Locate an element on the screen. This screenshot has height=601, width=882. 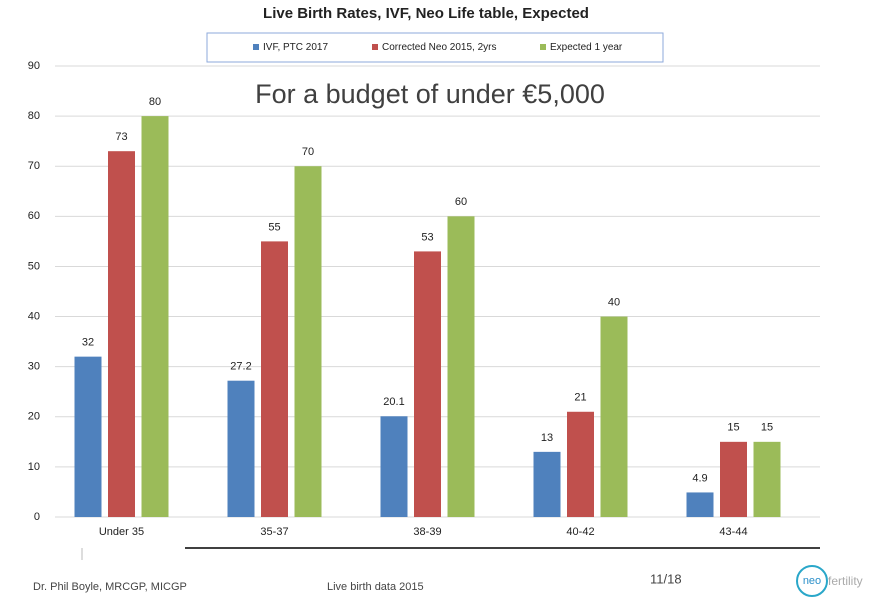
data-label: 27.2 is located at coordinates (240, 367).